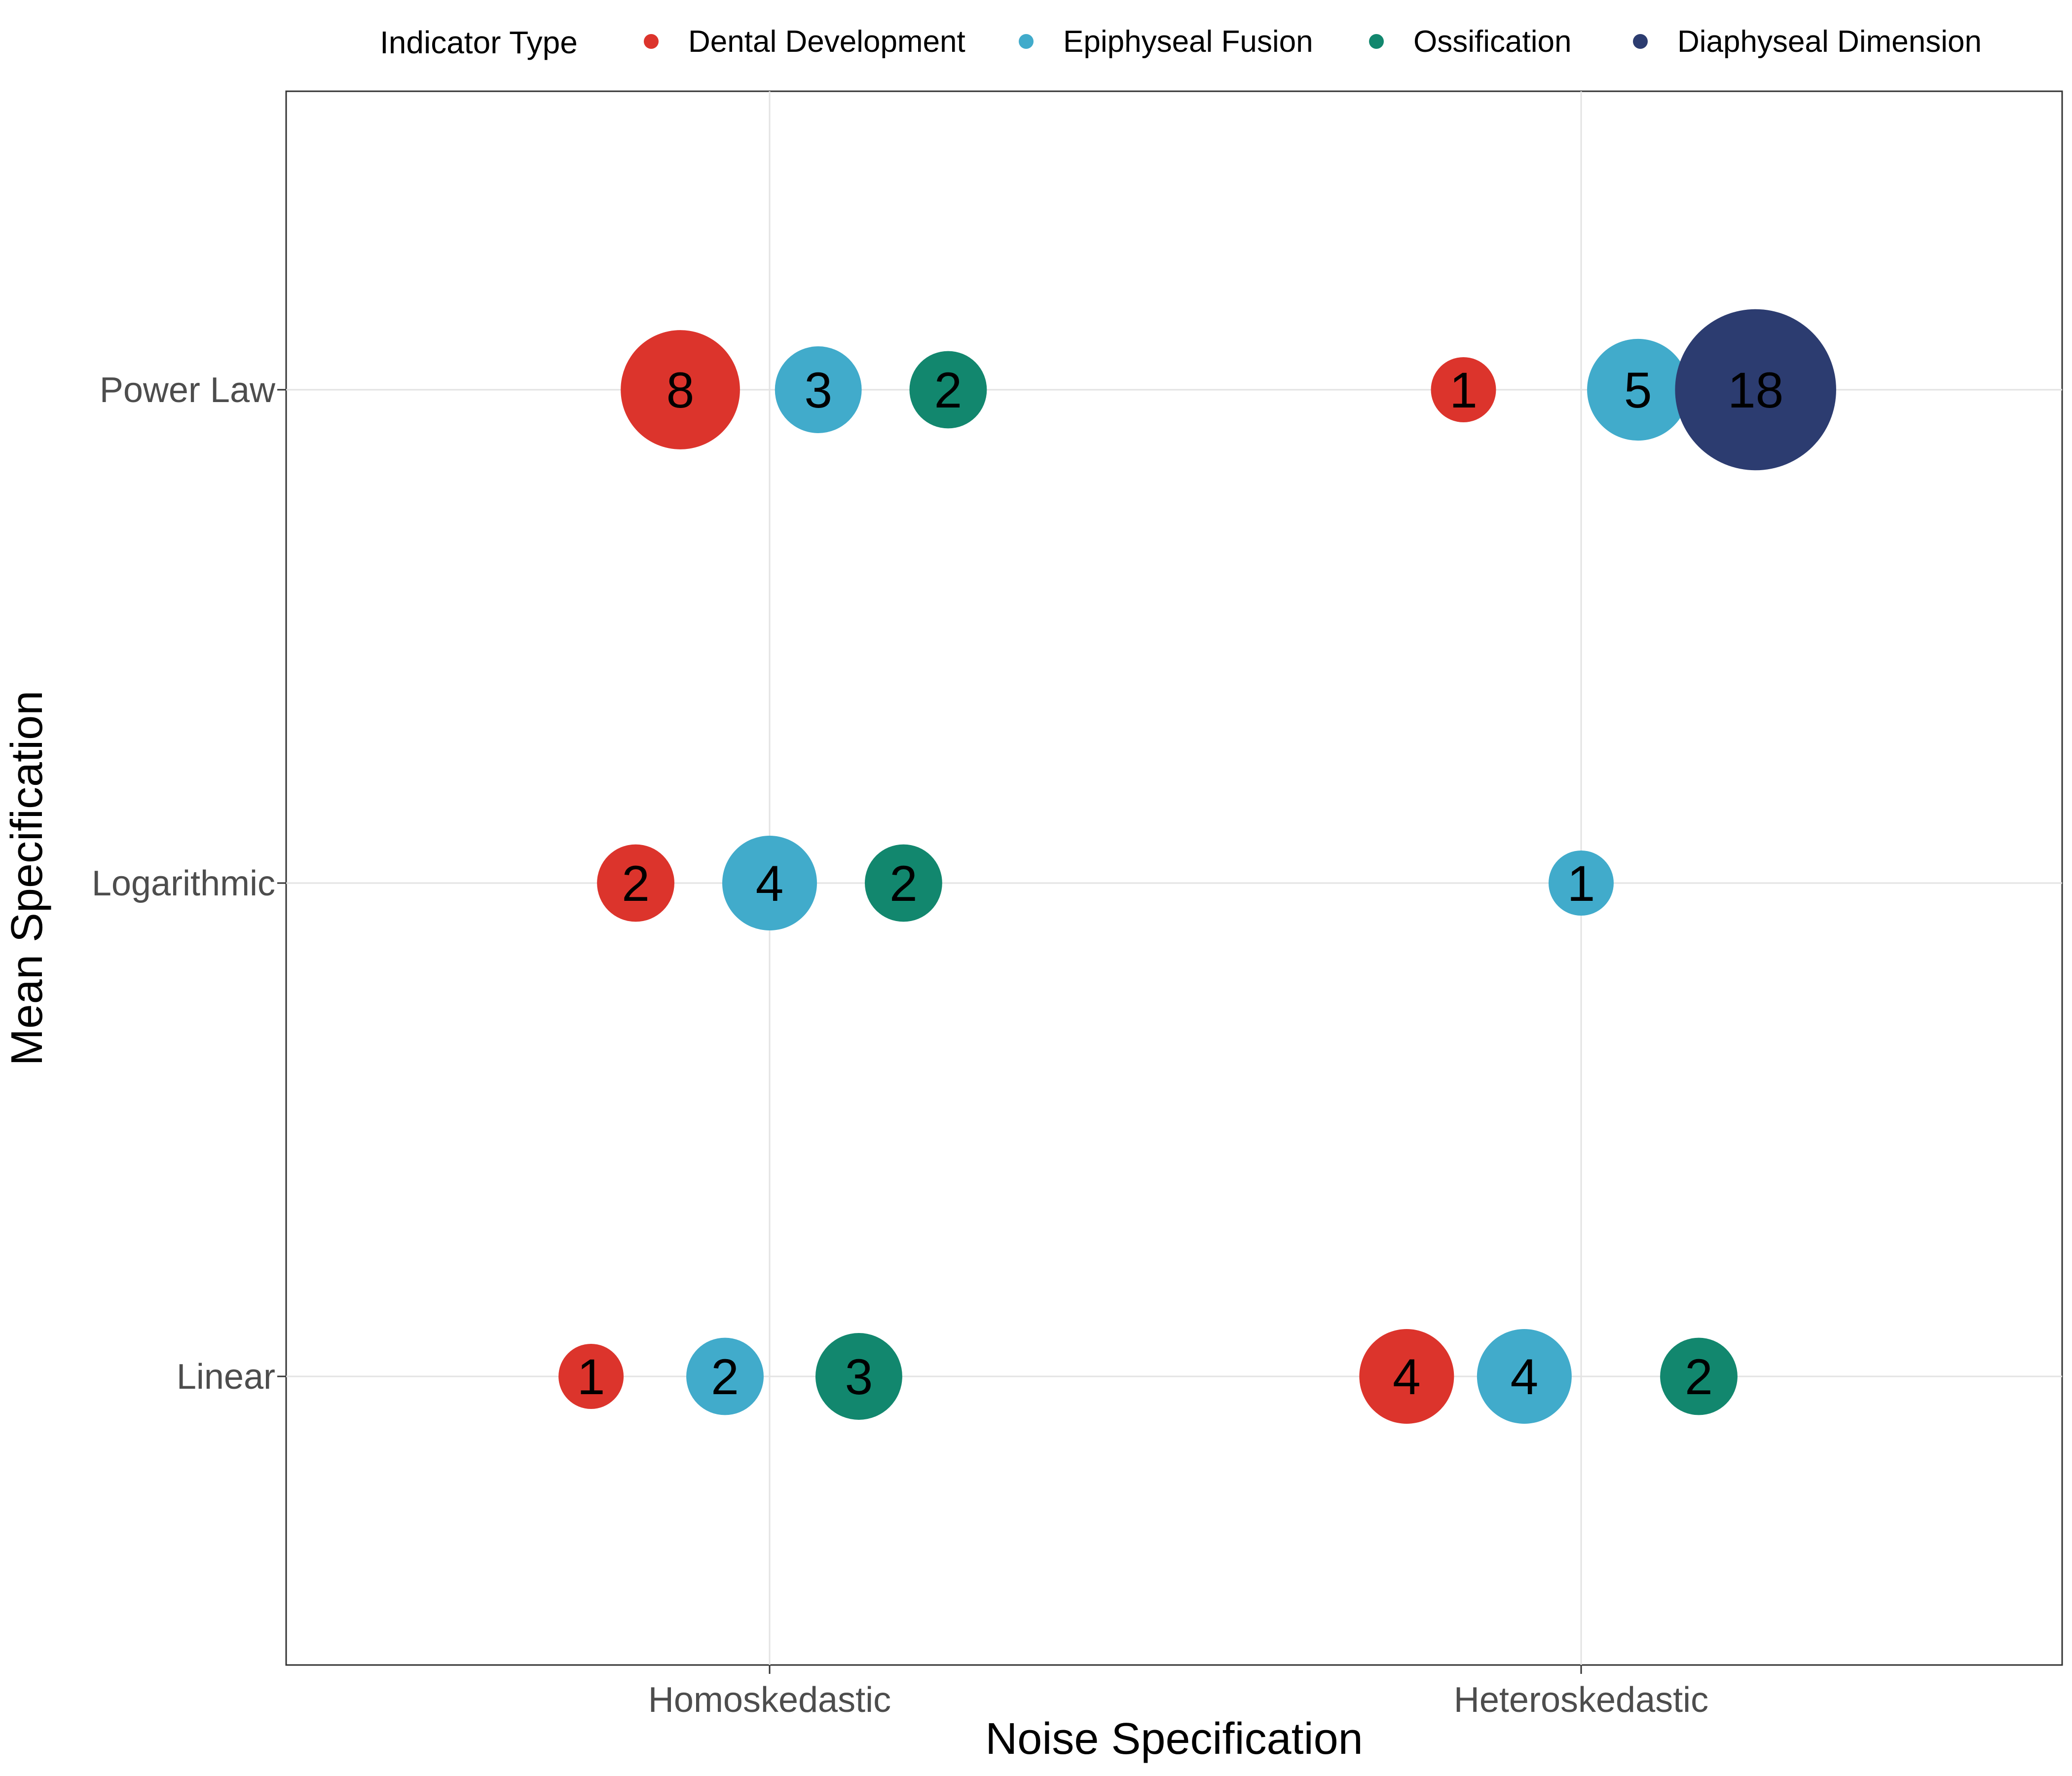 This screenshot has width=2072, height=1776. Describe the element at coordinates (1178, 1692) in the screenshot. I see `x-axis-ticks: Homoskedastic Heteroskedastic` at that location.